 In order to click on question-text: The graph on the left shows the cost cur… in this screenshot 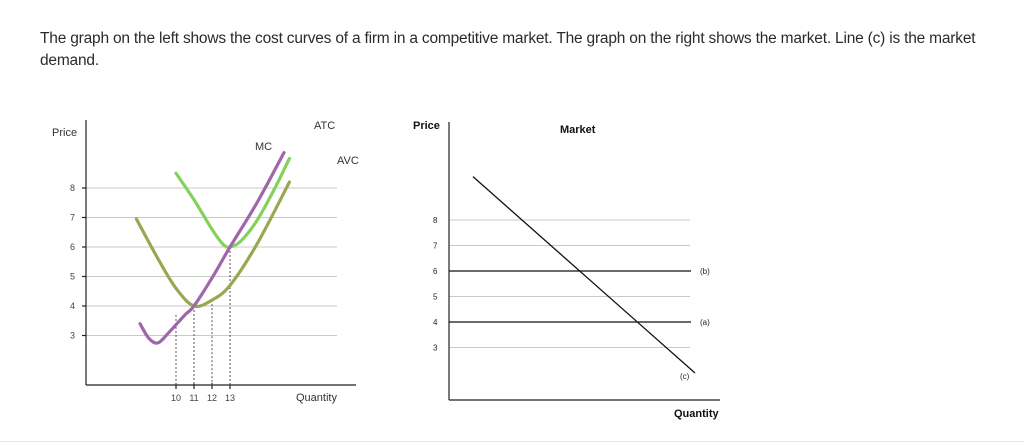, I will do `click(508, 49)`.